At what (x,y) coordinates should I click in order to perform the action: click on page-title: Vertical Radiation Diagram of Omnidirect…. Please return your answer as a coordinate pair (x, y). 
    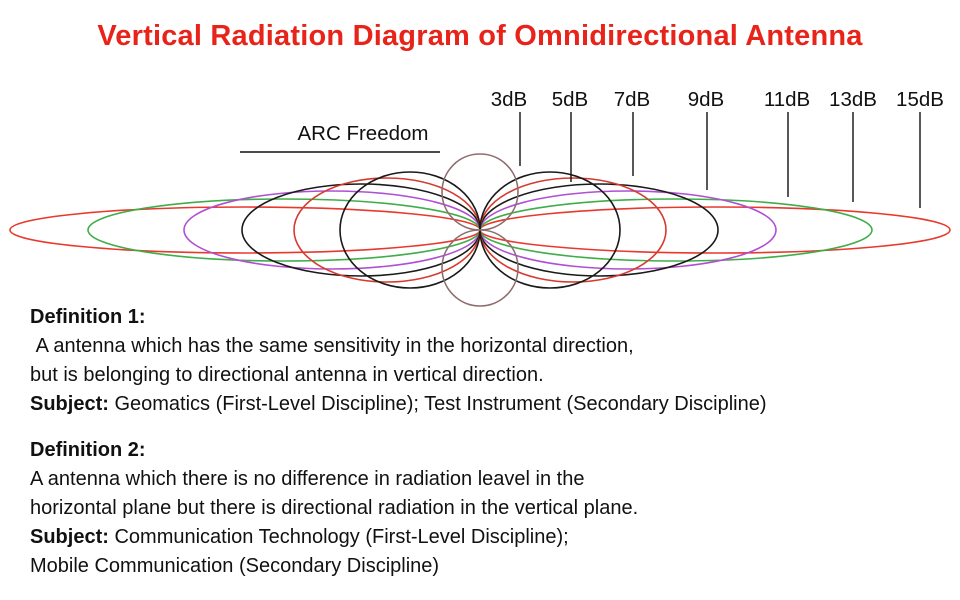
    Looking at the image, I should click on (480, 36).